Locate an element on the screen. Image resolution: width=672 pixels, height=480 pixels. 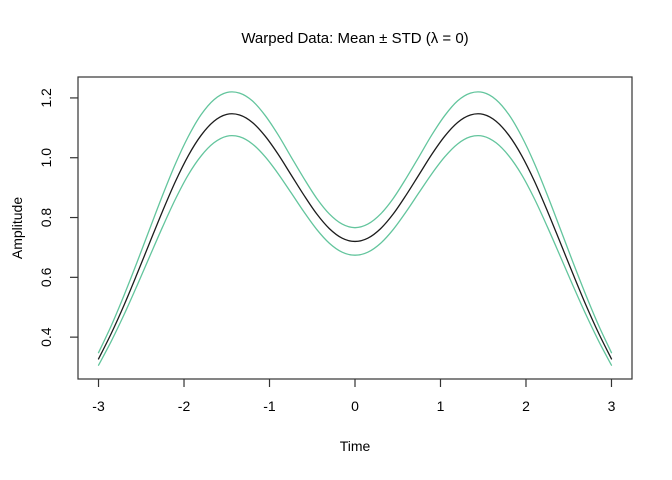
x-tick-label: -1 is located at coordinates (269, 406).